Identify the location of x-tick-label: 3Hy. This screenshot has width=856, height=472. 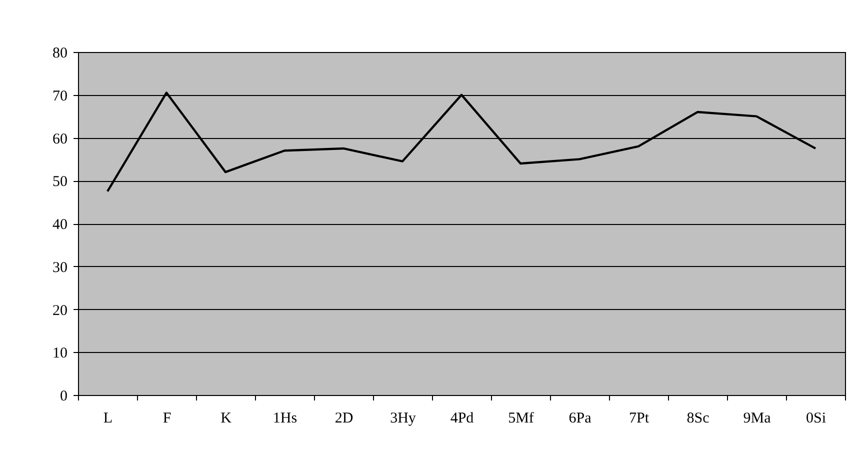
(403, 418).